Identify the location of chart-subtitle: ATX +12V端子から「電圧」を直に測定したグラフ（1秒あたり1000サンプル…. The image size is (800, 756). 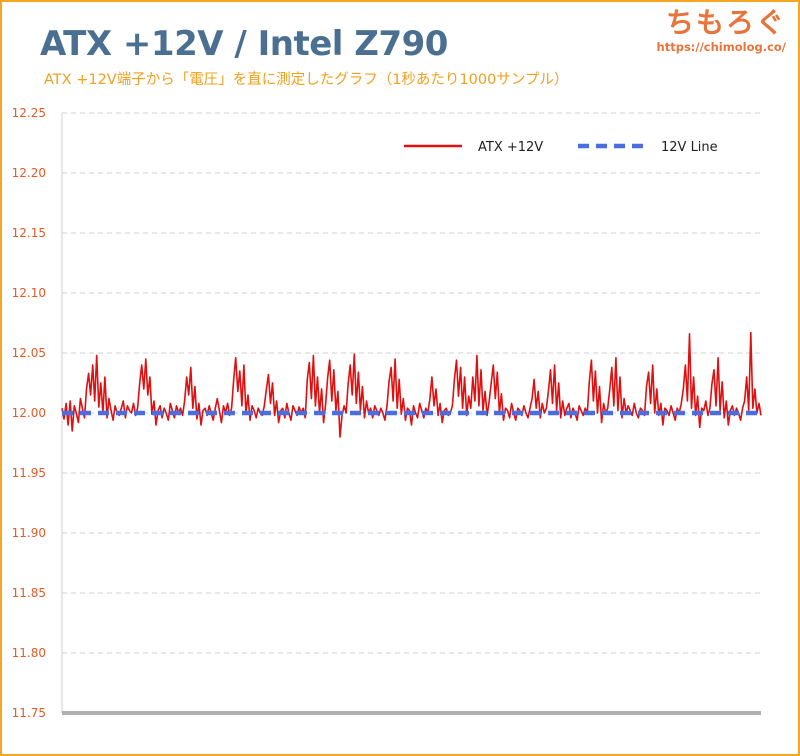
(306, 80).